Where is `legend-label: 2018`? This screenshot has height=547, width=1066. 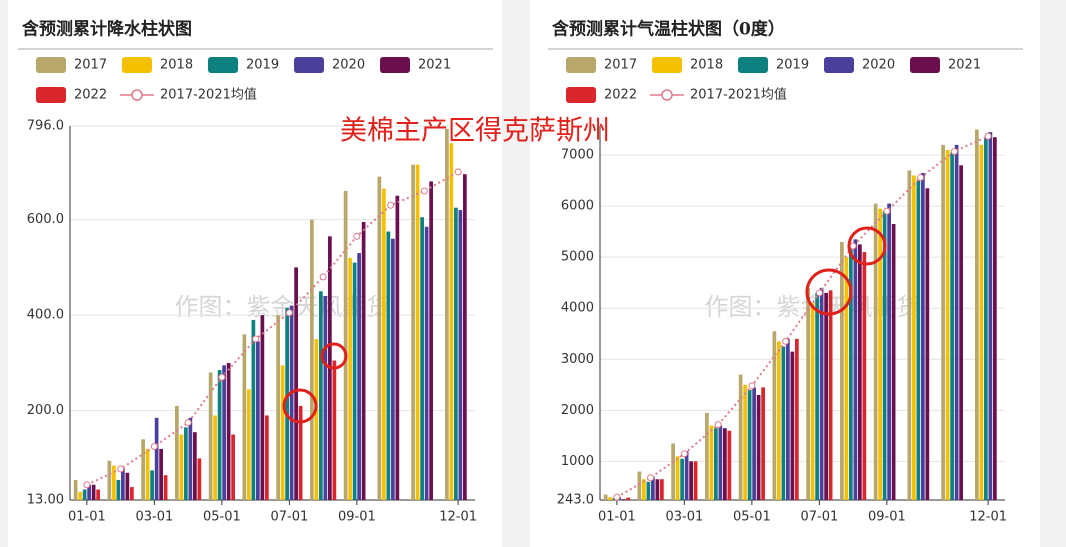
legend-label: 2018 is located at coordinates (706, 65).